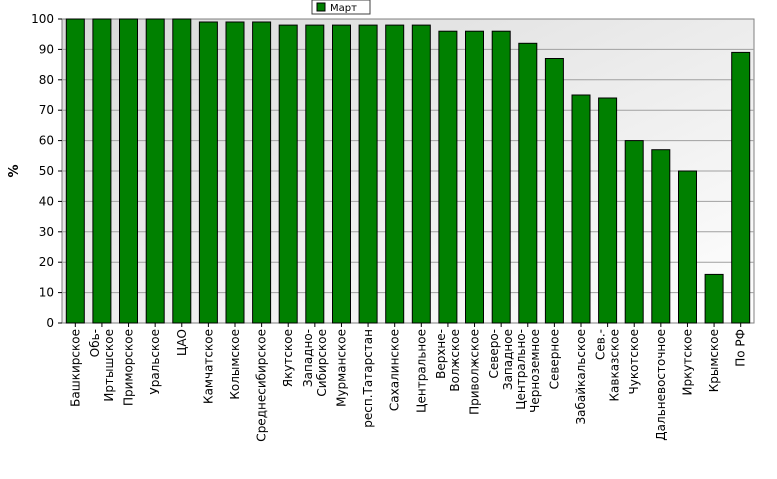 The image size is (777, 479). I want to click on y-tick-label: 70, so click(46, 110).